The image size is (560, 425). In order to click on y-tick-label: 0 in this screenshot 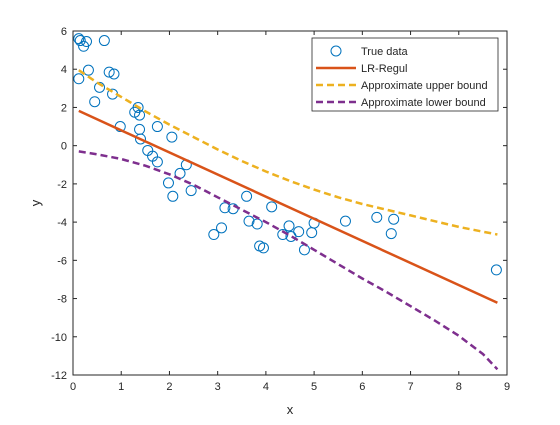, I will do `click(64, 147)`.